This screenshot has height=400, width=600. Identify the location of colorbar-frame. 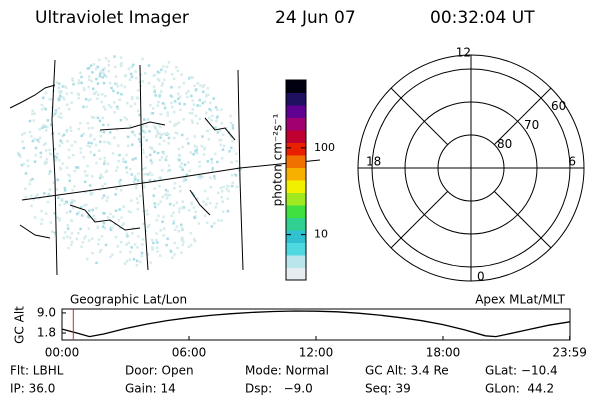
(296, 180).